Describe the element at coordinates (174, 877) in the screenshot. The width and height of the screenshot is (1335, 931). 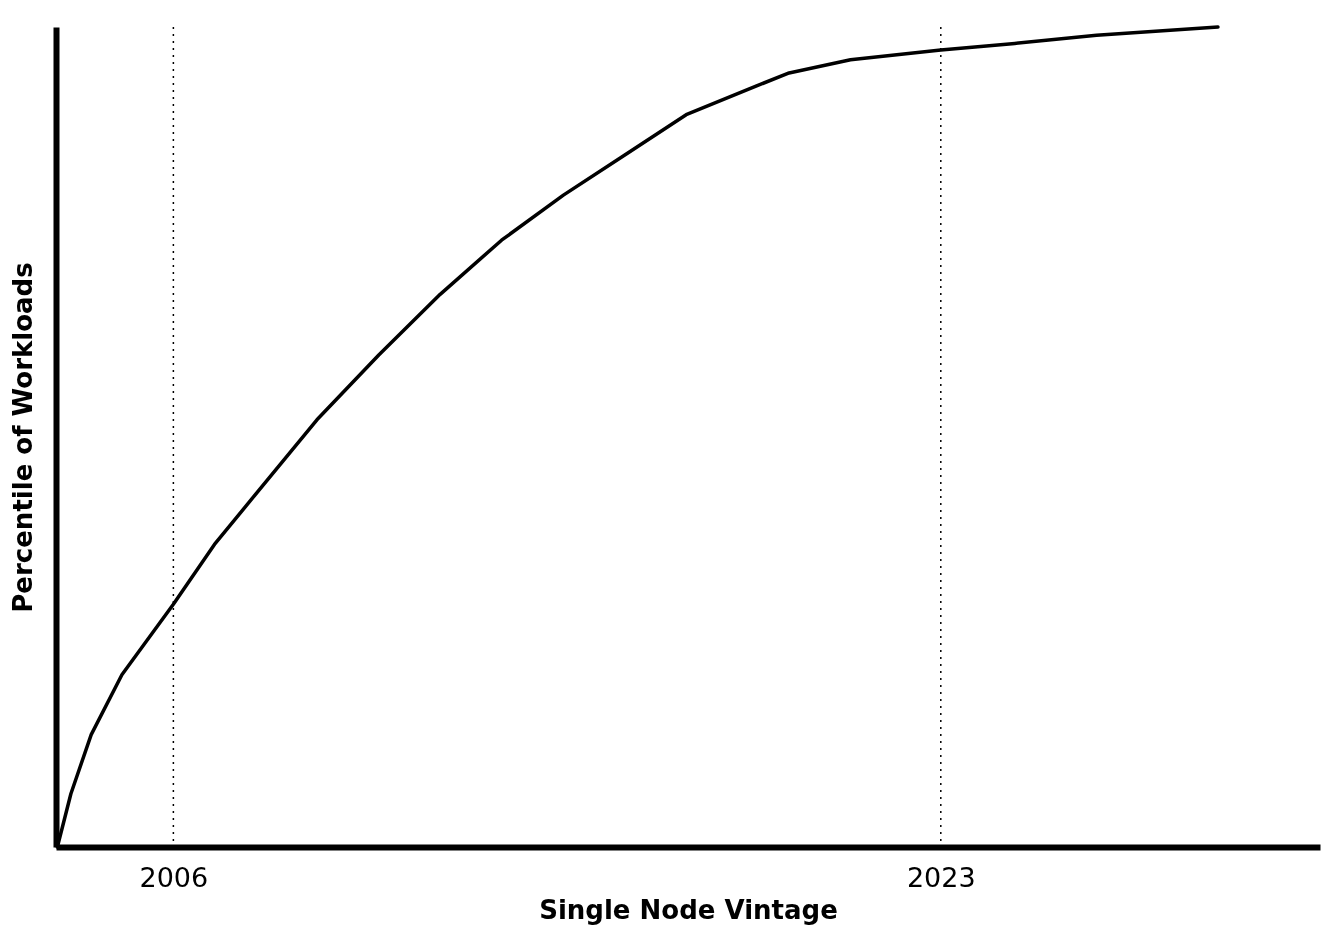
I see `x-tick-label: 2006` at that location.